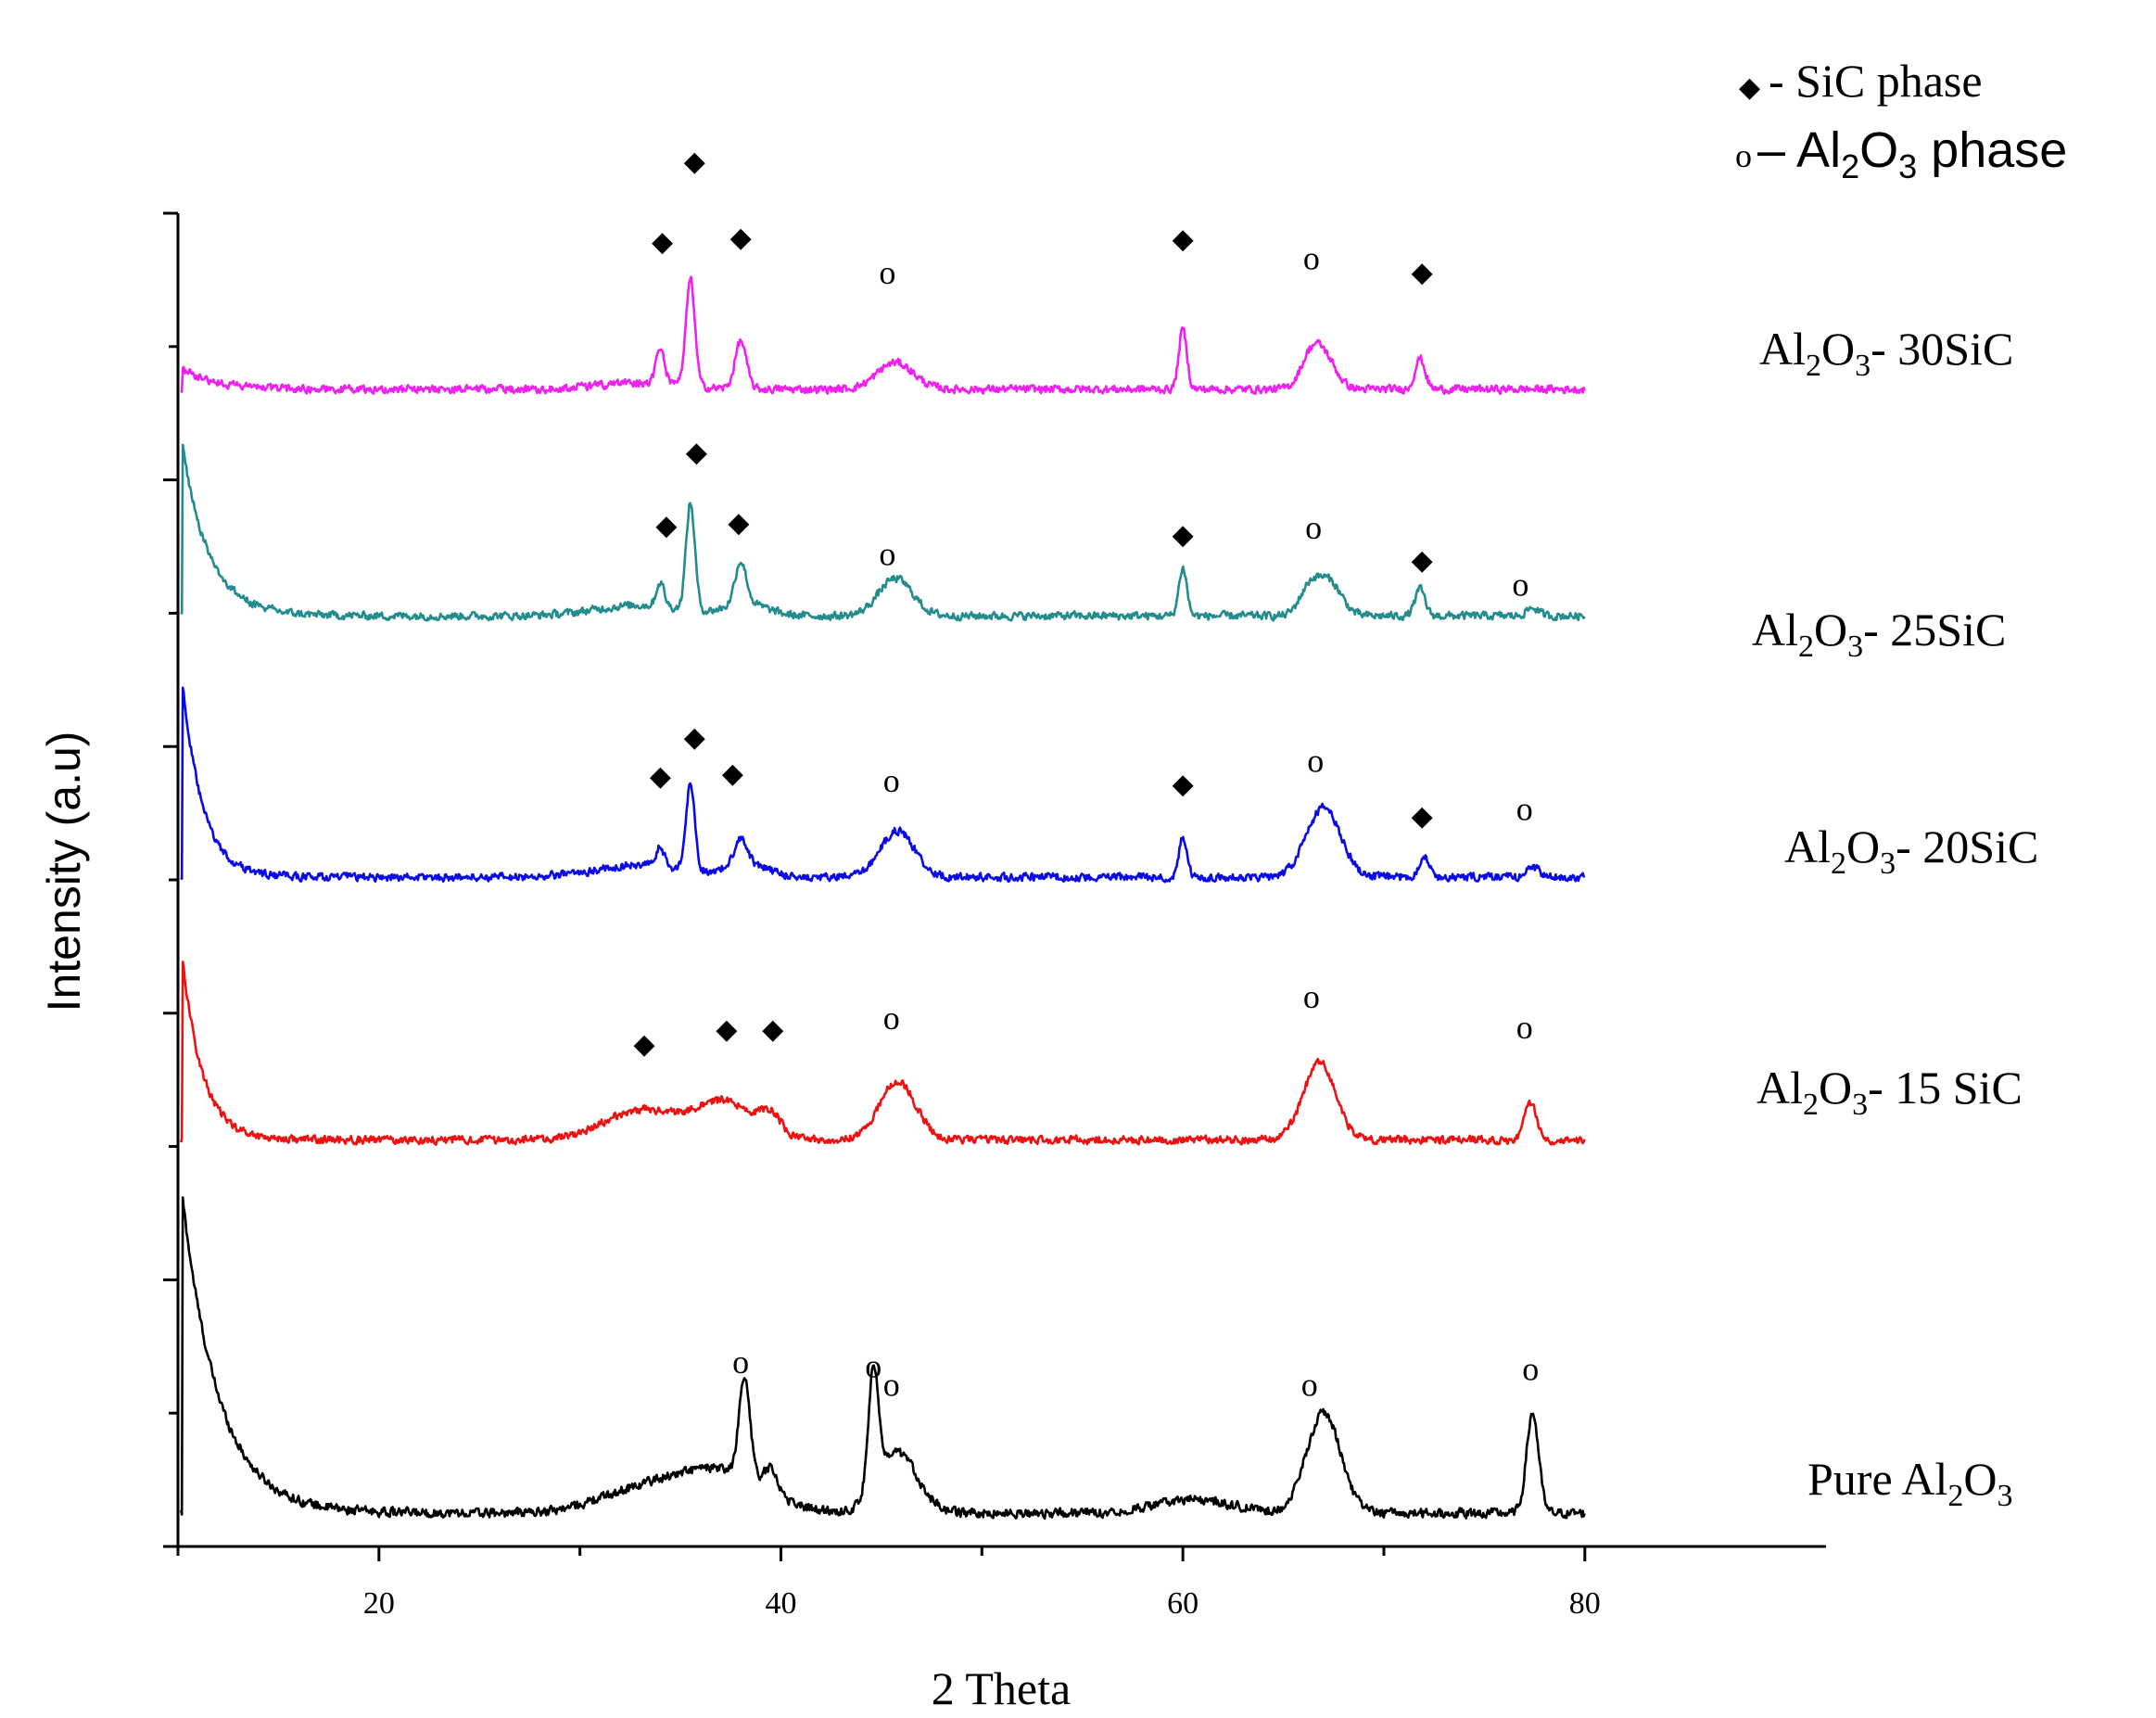  What do you see at coordinates (1585, 1603) in the screenshot?
I see `x-tick-label: 80` at bounding box center [1585, 1603].